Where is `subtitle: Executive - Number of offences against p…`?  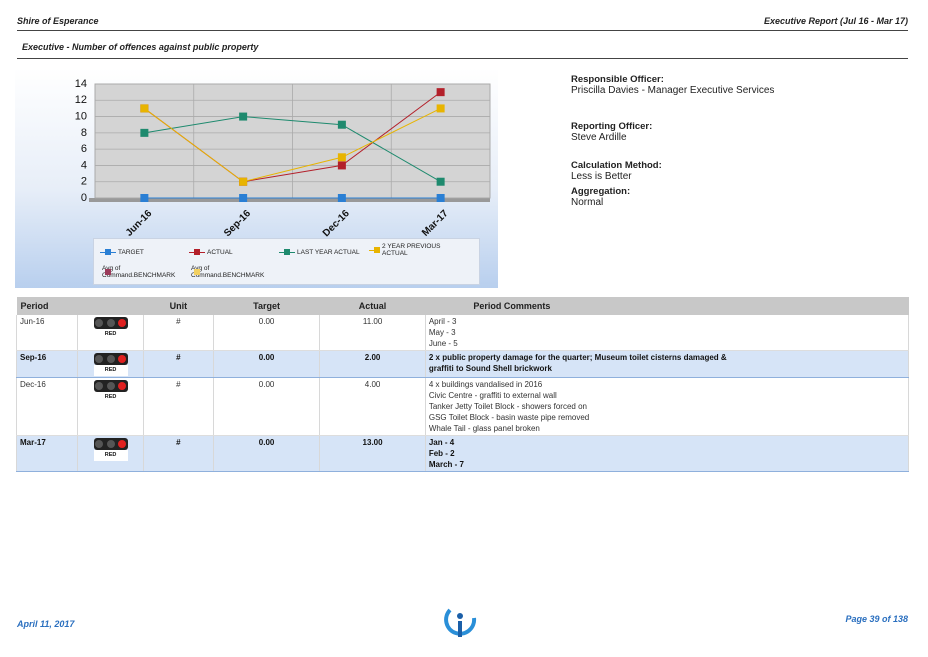
subtitle: Executive - Number of offences against p… is located at coordinates (140, 47).